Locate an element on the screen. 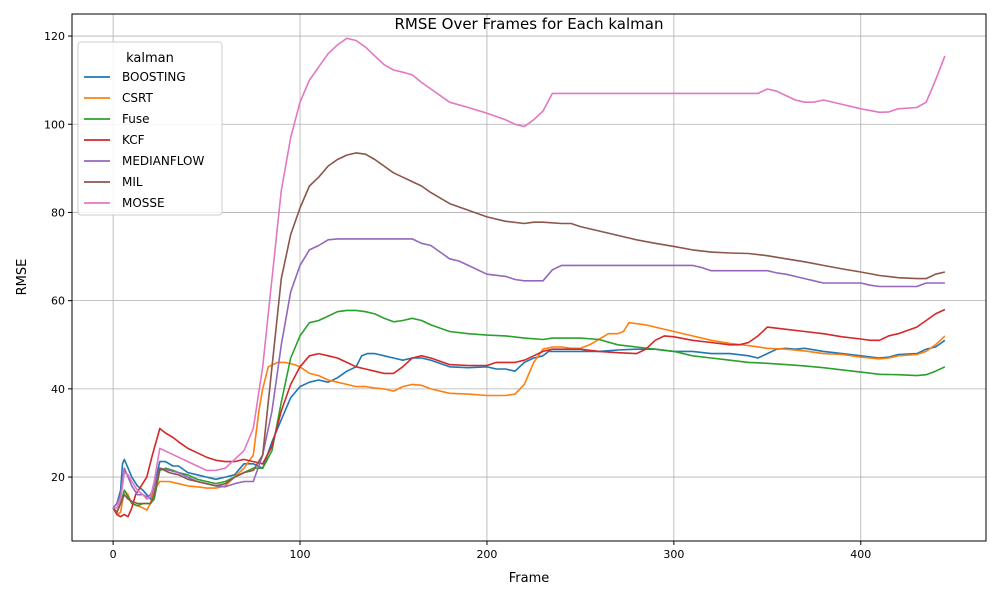 The height and width of the screenshot is (604, 1000). x-tick-label: 200 is located at coordinates (486, 554).